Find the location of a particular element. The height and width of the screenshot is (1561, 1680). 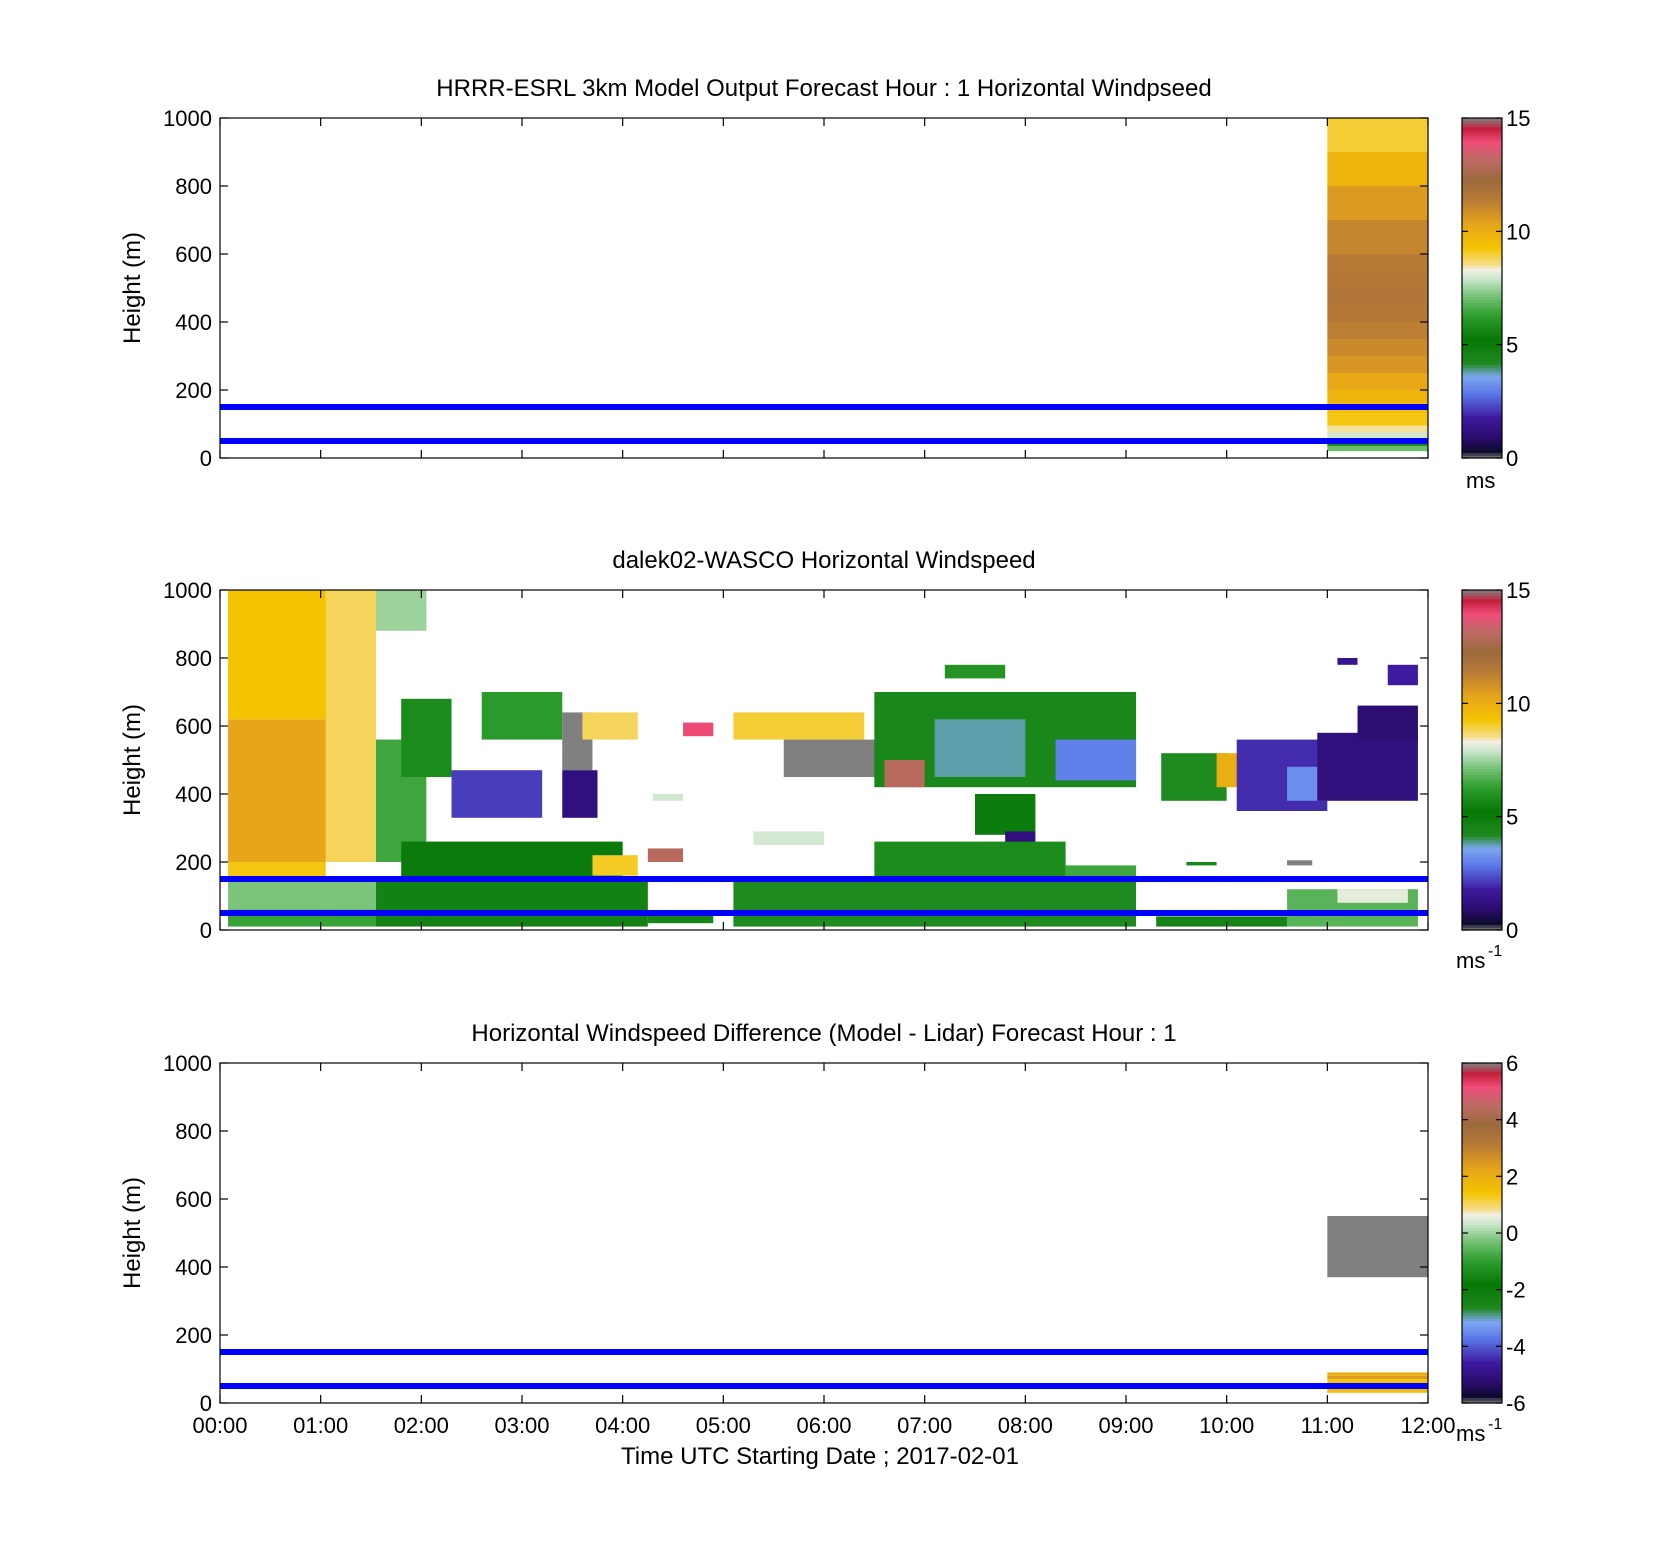

colorbar-tick-label: 15 is located at coordinates (1518, 590).